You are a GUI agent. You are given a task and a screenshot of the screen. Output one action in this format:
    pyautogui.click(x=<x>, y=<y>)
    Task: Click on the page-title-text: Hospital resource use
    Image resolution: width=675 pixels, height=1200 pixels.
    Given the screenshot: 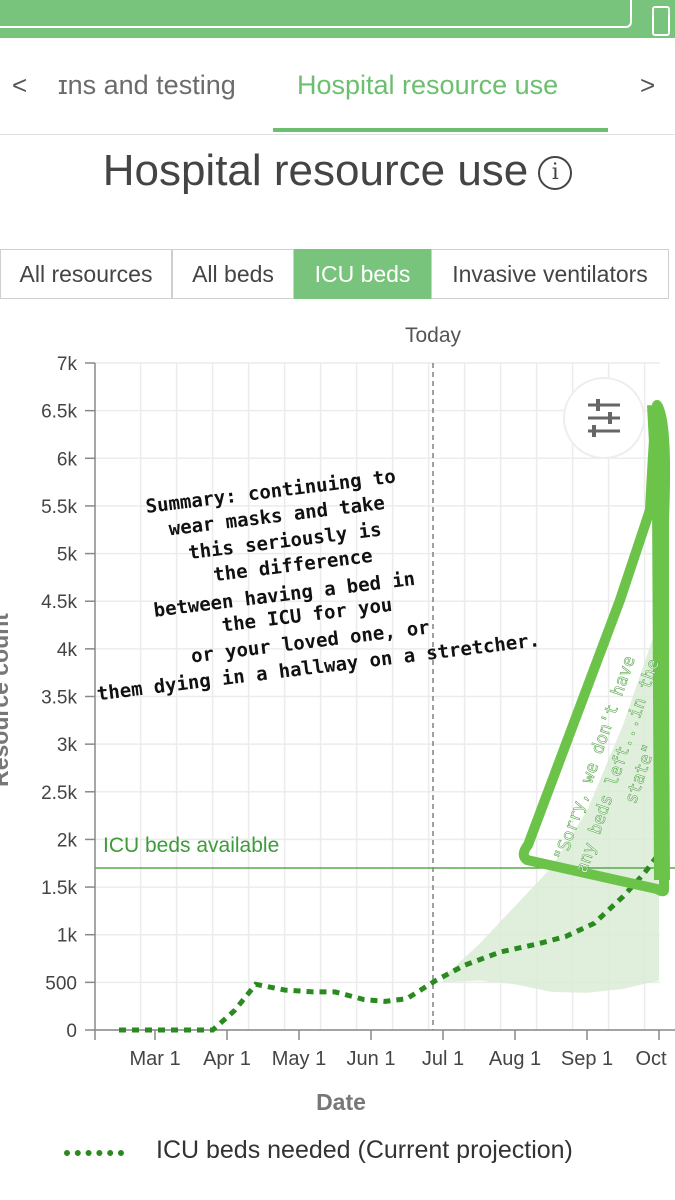 What is the action you would take?
    pyautogui.click(x=315, y=170)
    